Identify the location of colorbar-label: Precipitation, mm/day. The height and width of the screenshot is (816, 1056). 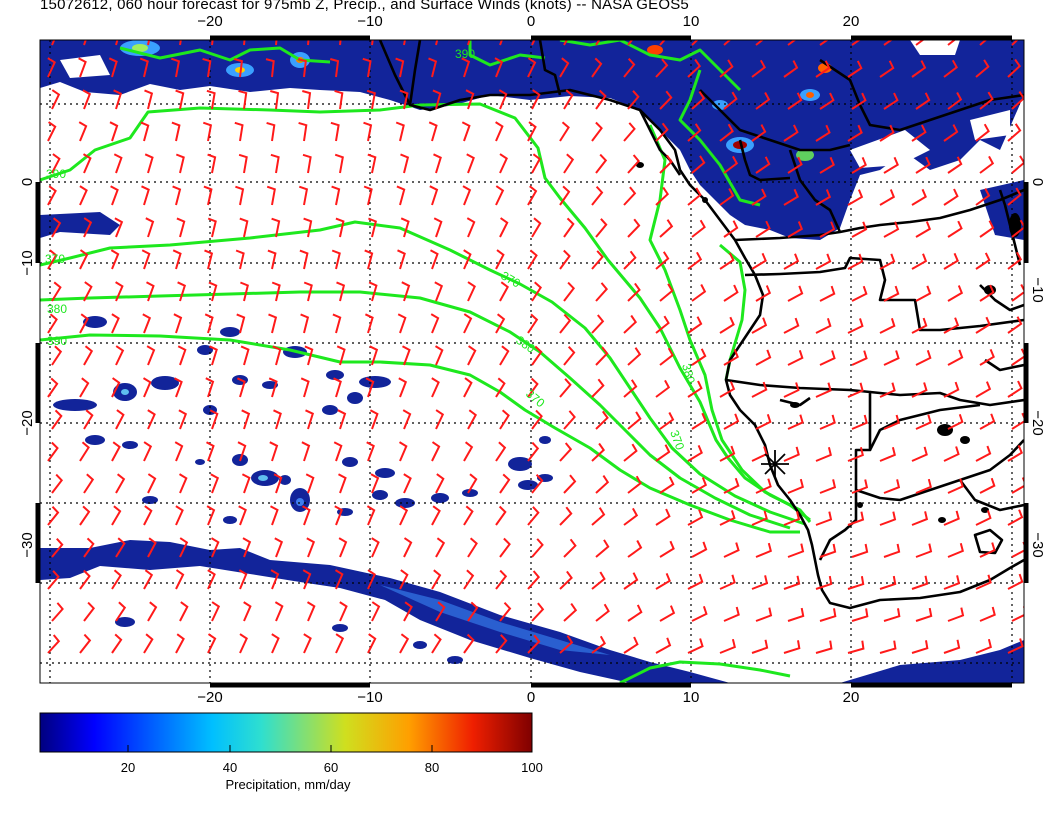
(288, 784).